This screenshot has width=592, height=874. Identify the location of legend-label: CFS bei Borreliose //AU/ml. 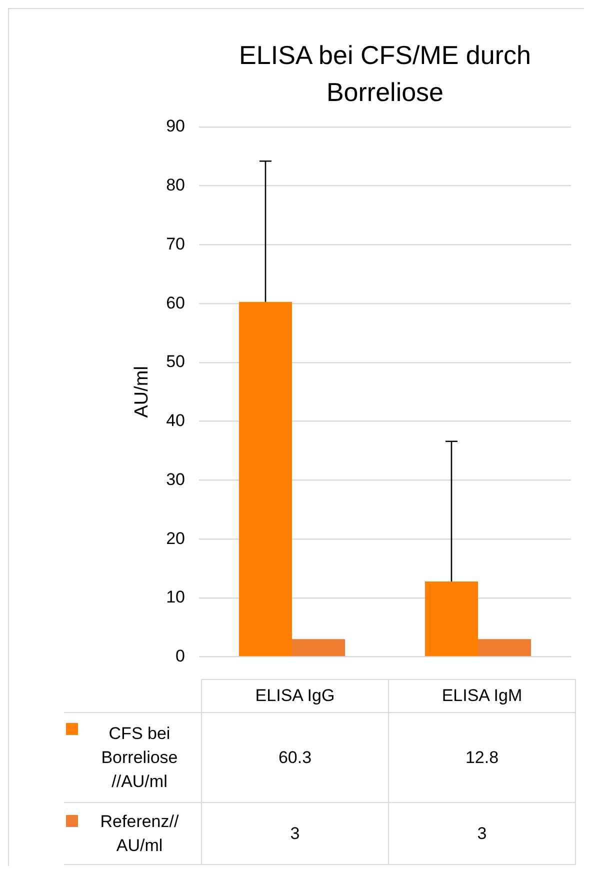
(139, 757).